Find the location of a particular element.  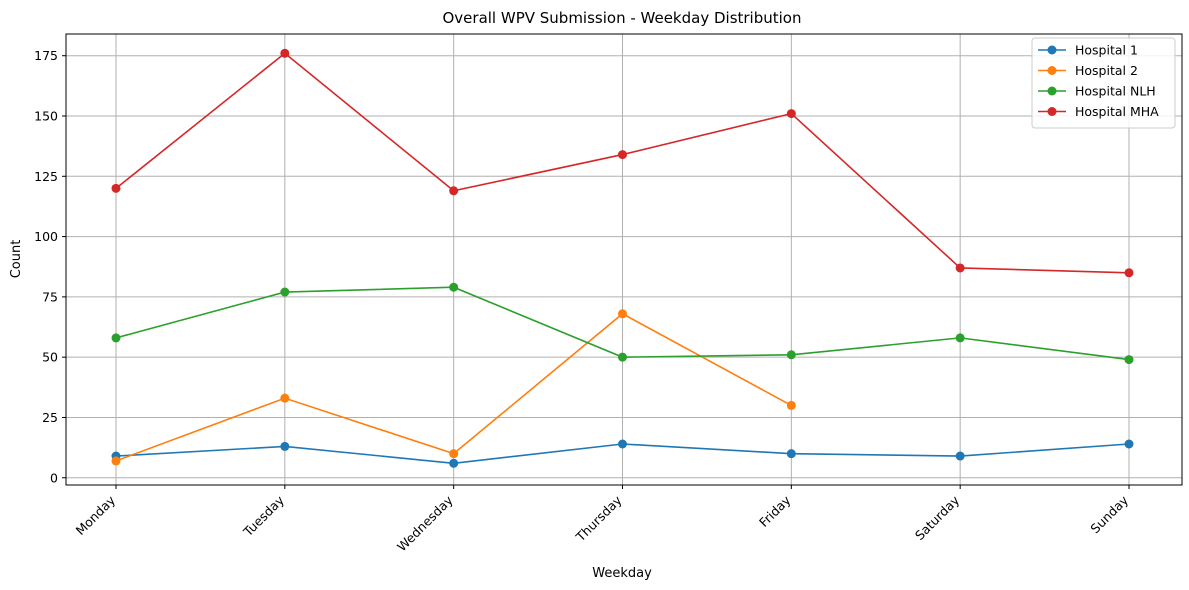

y-axis-ticks: 0 25 50 75 100 125 150 175 is located at coordinates (50, 266).